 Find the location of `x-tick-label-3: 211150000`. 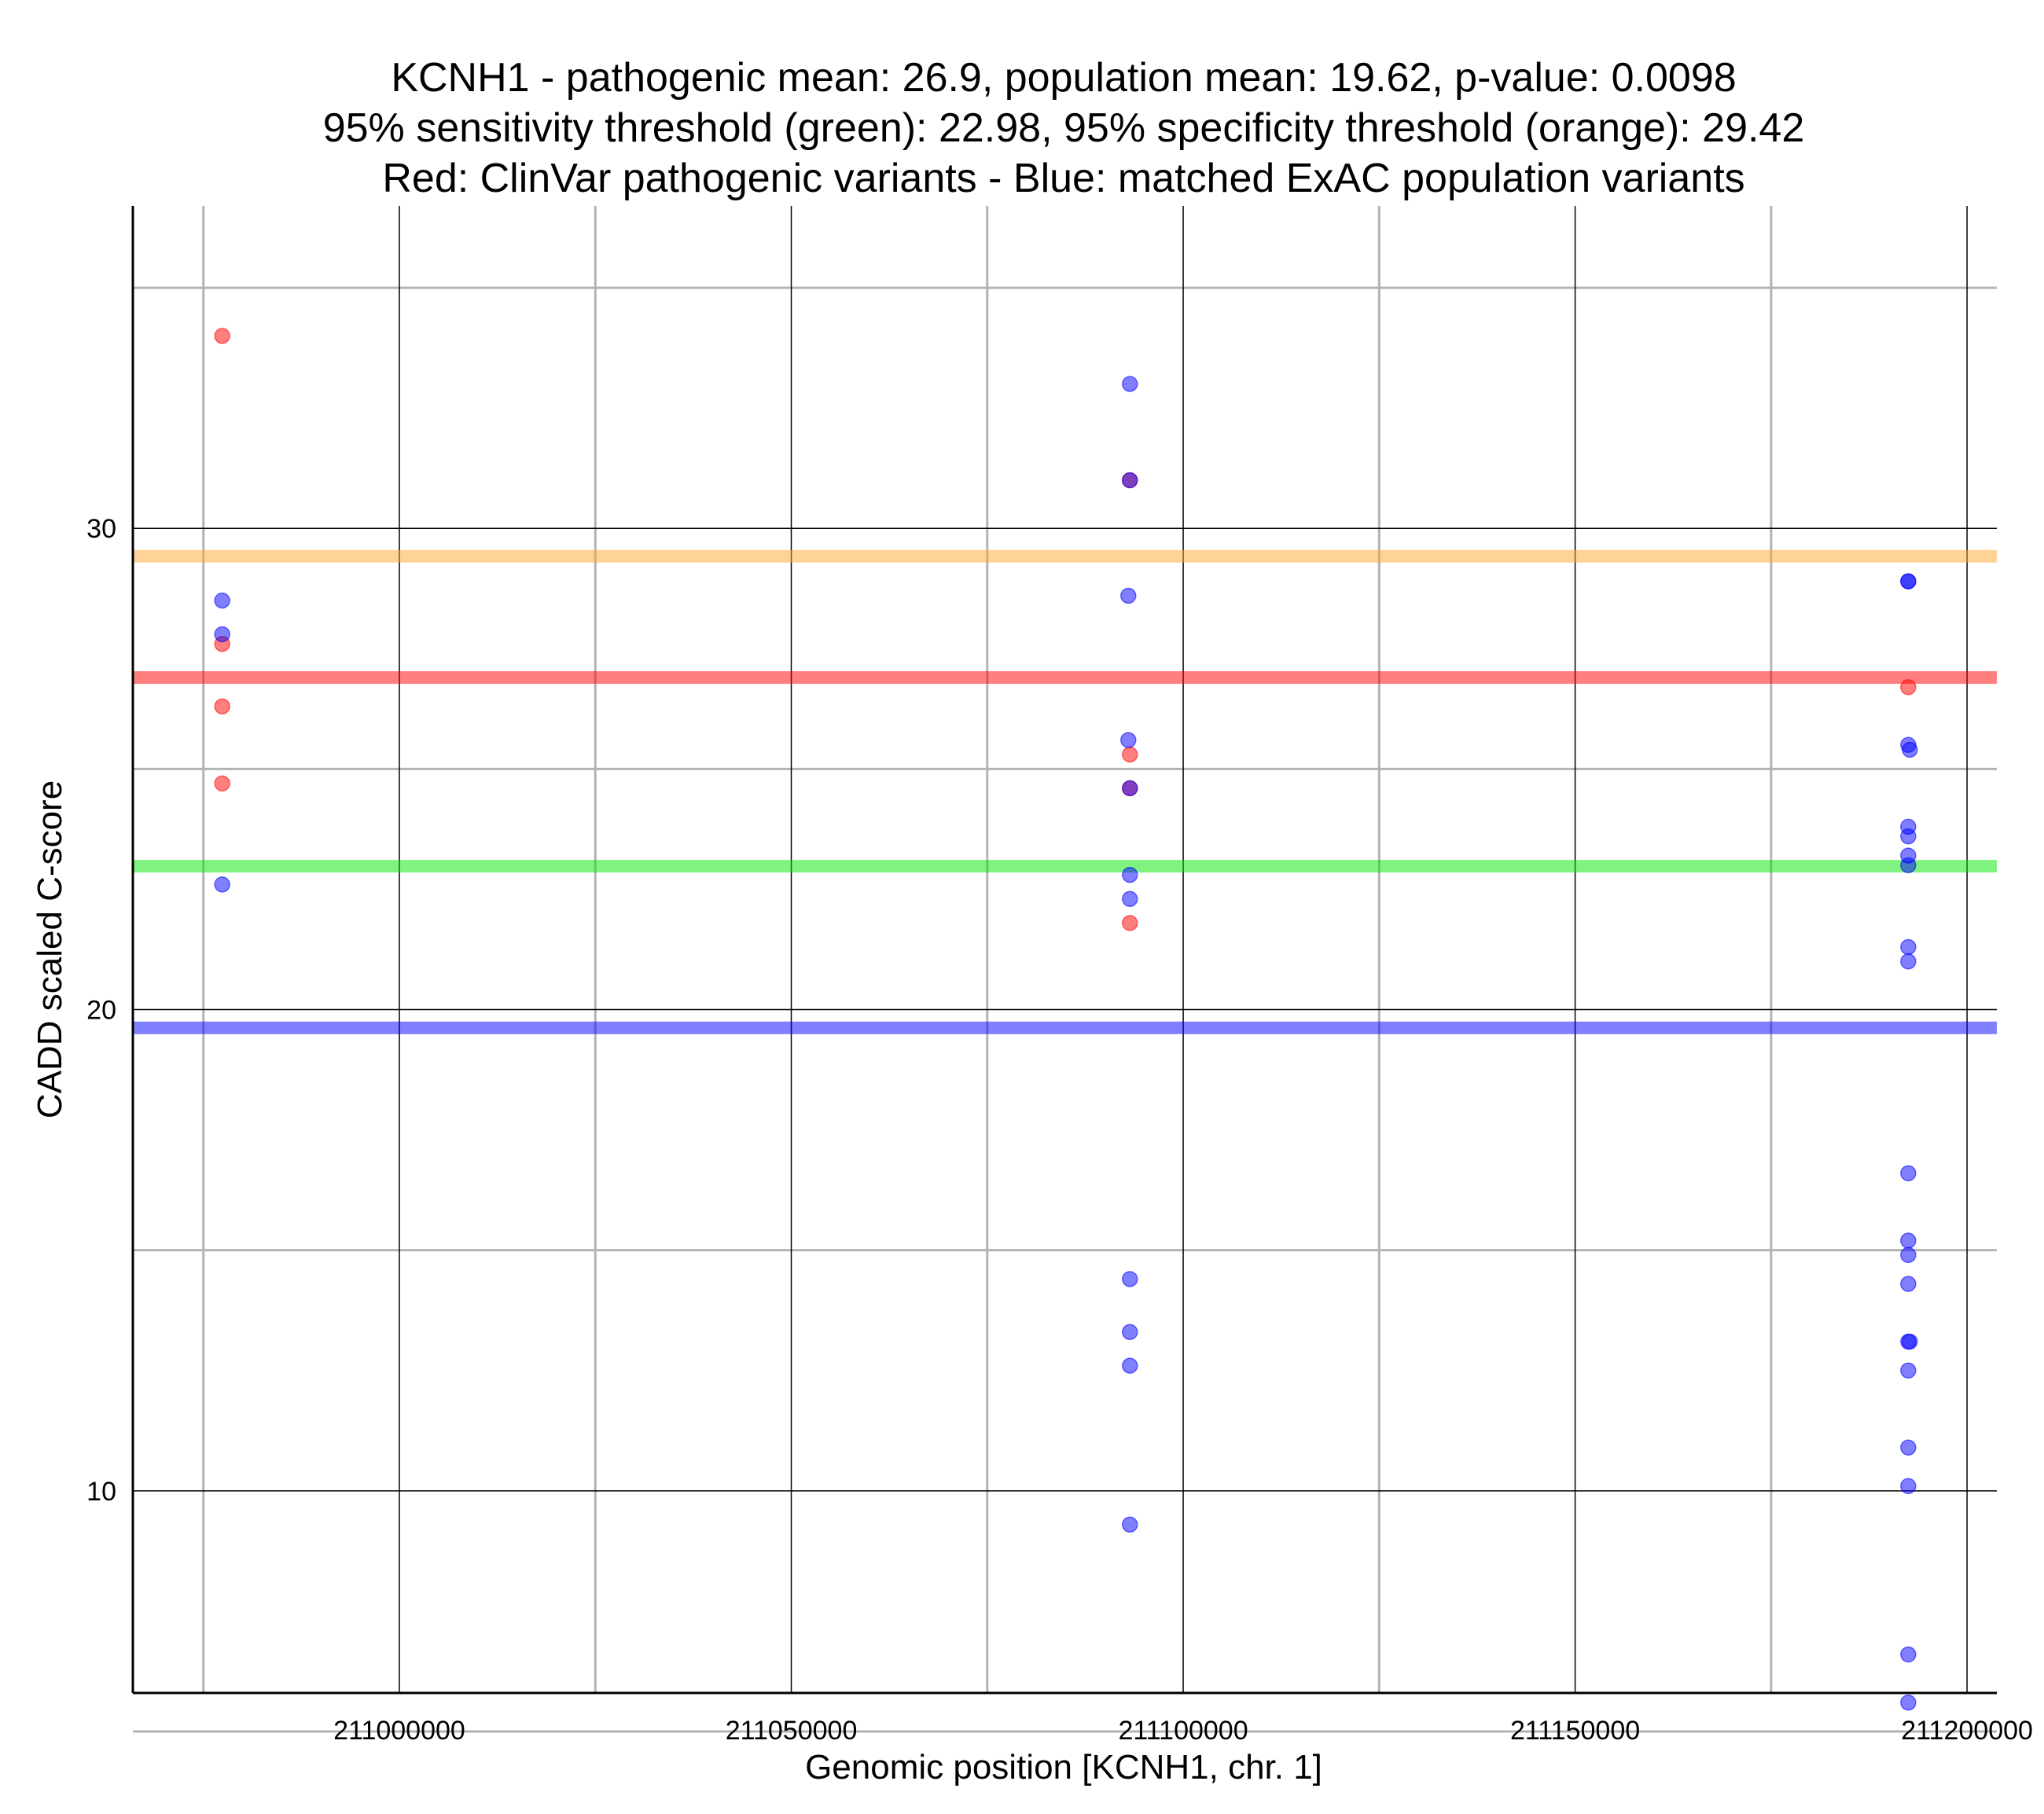

x-tick-label-3: 211150000 is located at coordinates (1575, 1731).